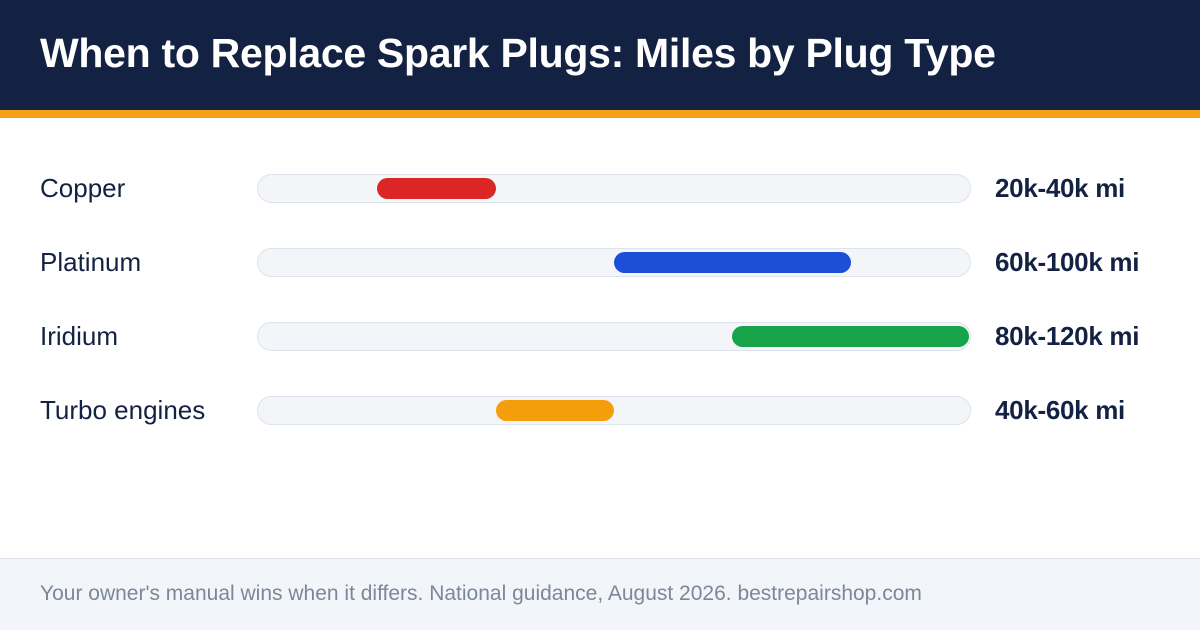 The width and height of the screenshot is (1200, 630). Describe the element at coordinates (436, 188) in the screenshot. I see `range-bar-copper` at that location.